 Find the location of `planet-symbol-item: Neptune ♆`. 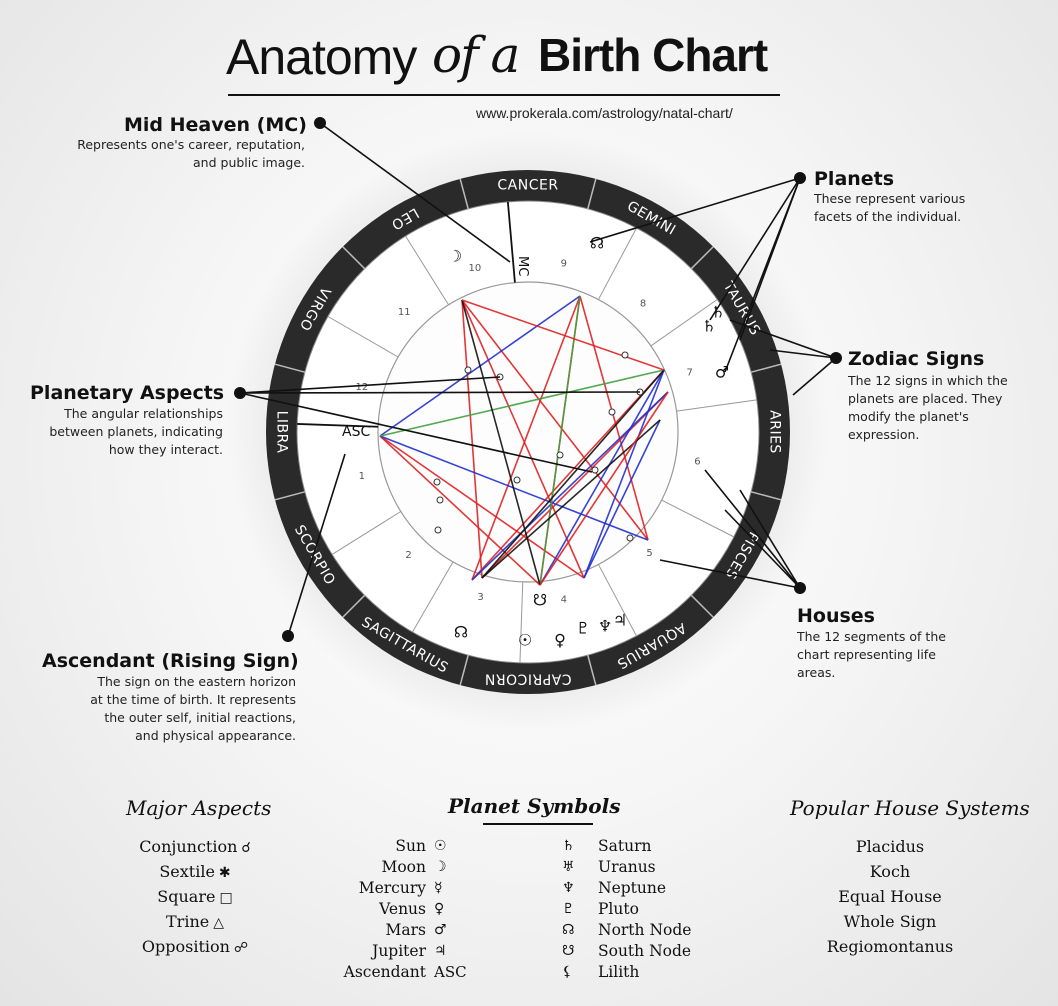

planet-symbol-item: Neptune ♆ is located at coordinates (647, 888).